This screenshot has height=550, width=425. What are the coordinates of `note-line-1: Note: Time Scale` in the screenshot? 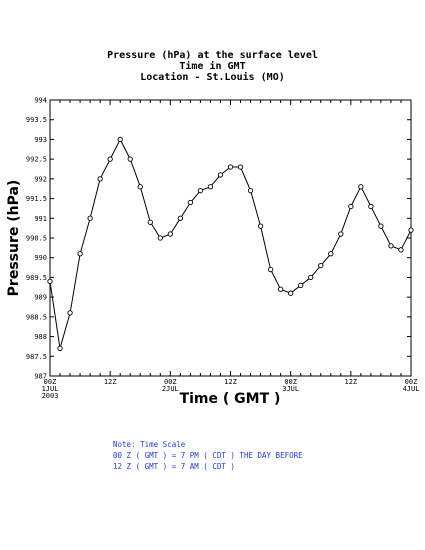 It's located at (149, 444).